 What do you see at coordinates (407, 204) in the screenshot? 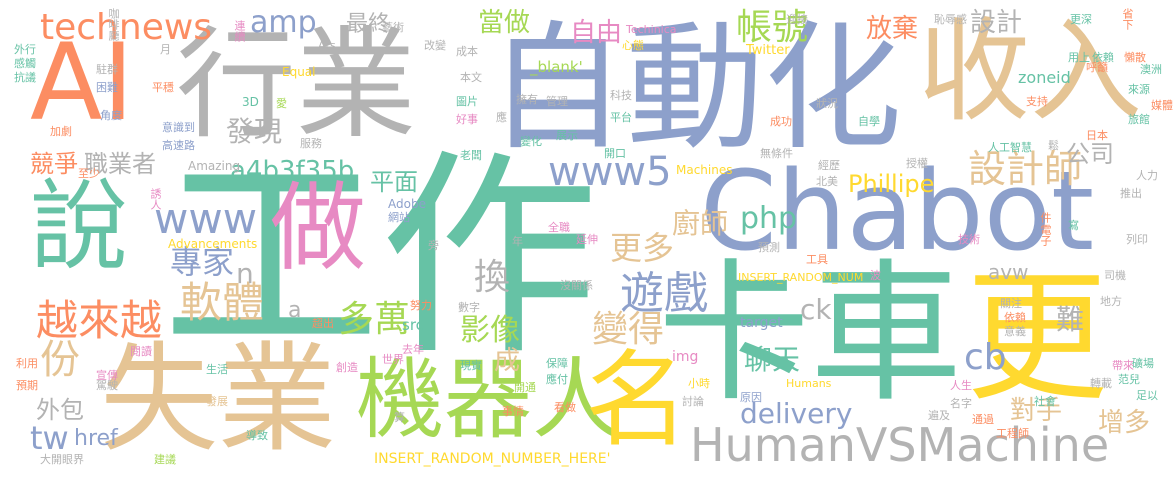
I see `word: Adobe` at bounding box center [407, 204].